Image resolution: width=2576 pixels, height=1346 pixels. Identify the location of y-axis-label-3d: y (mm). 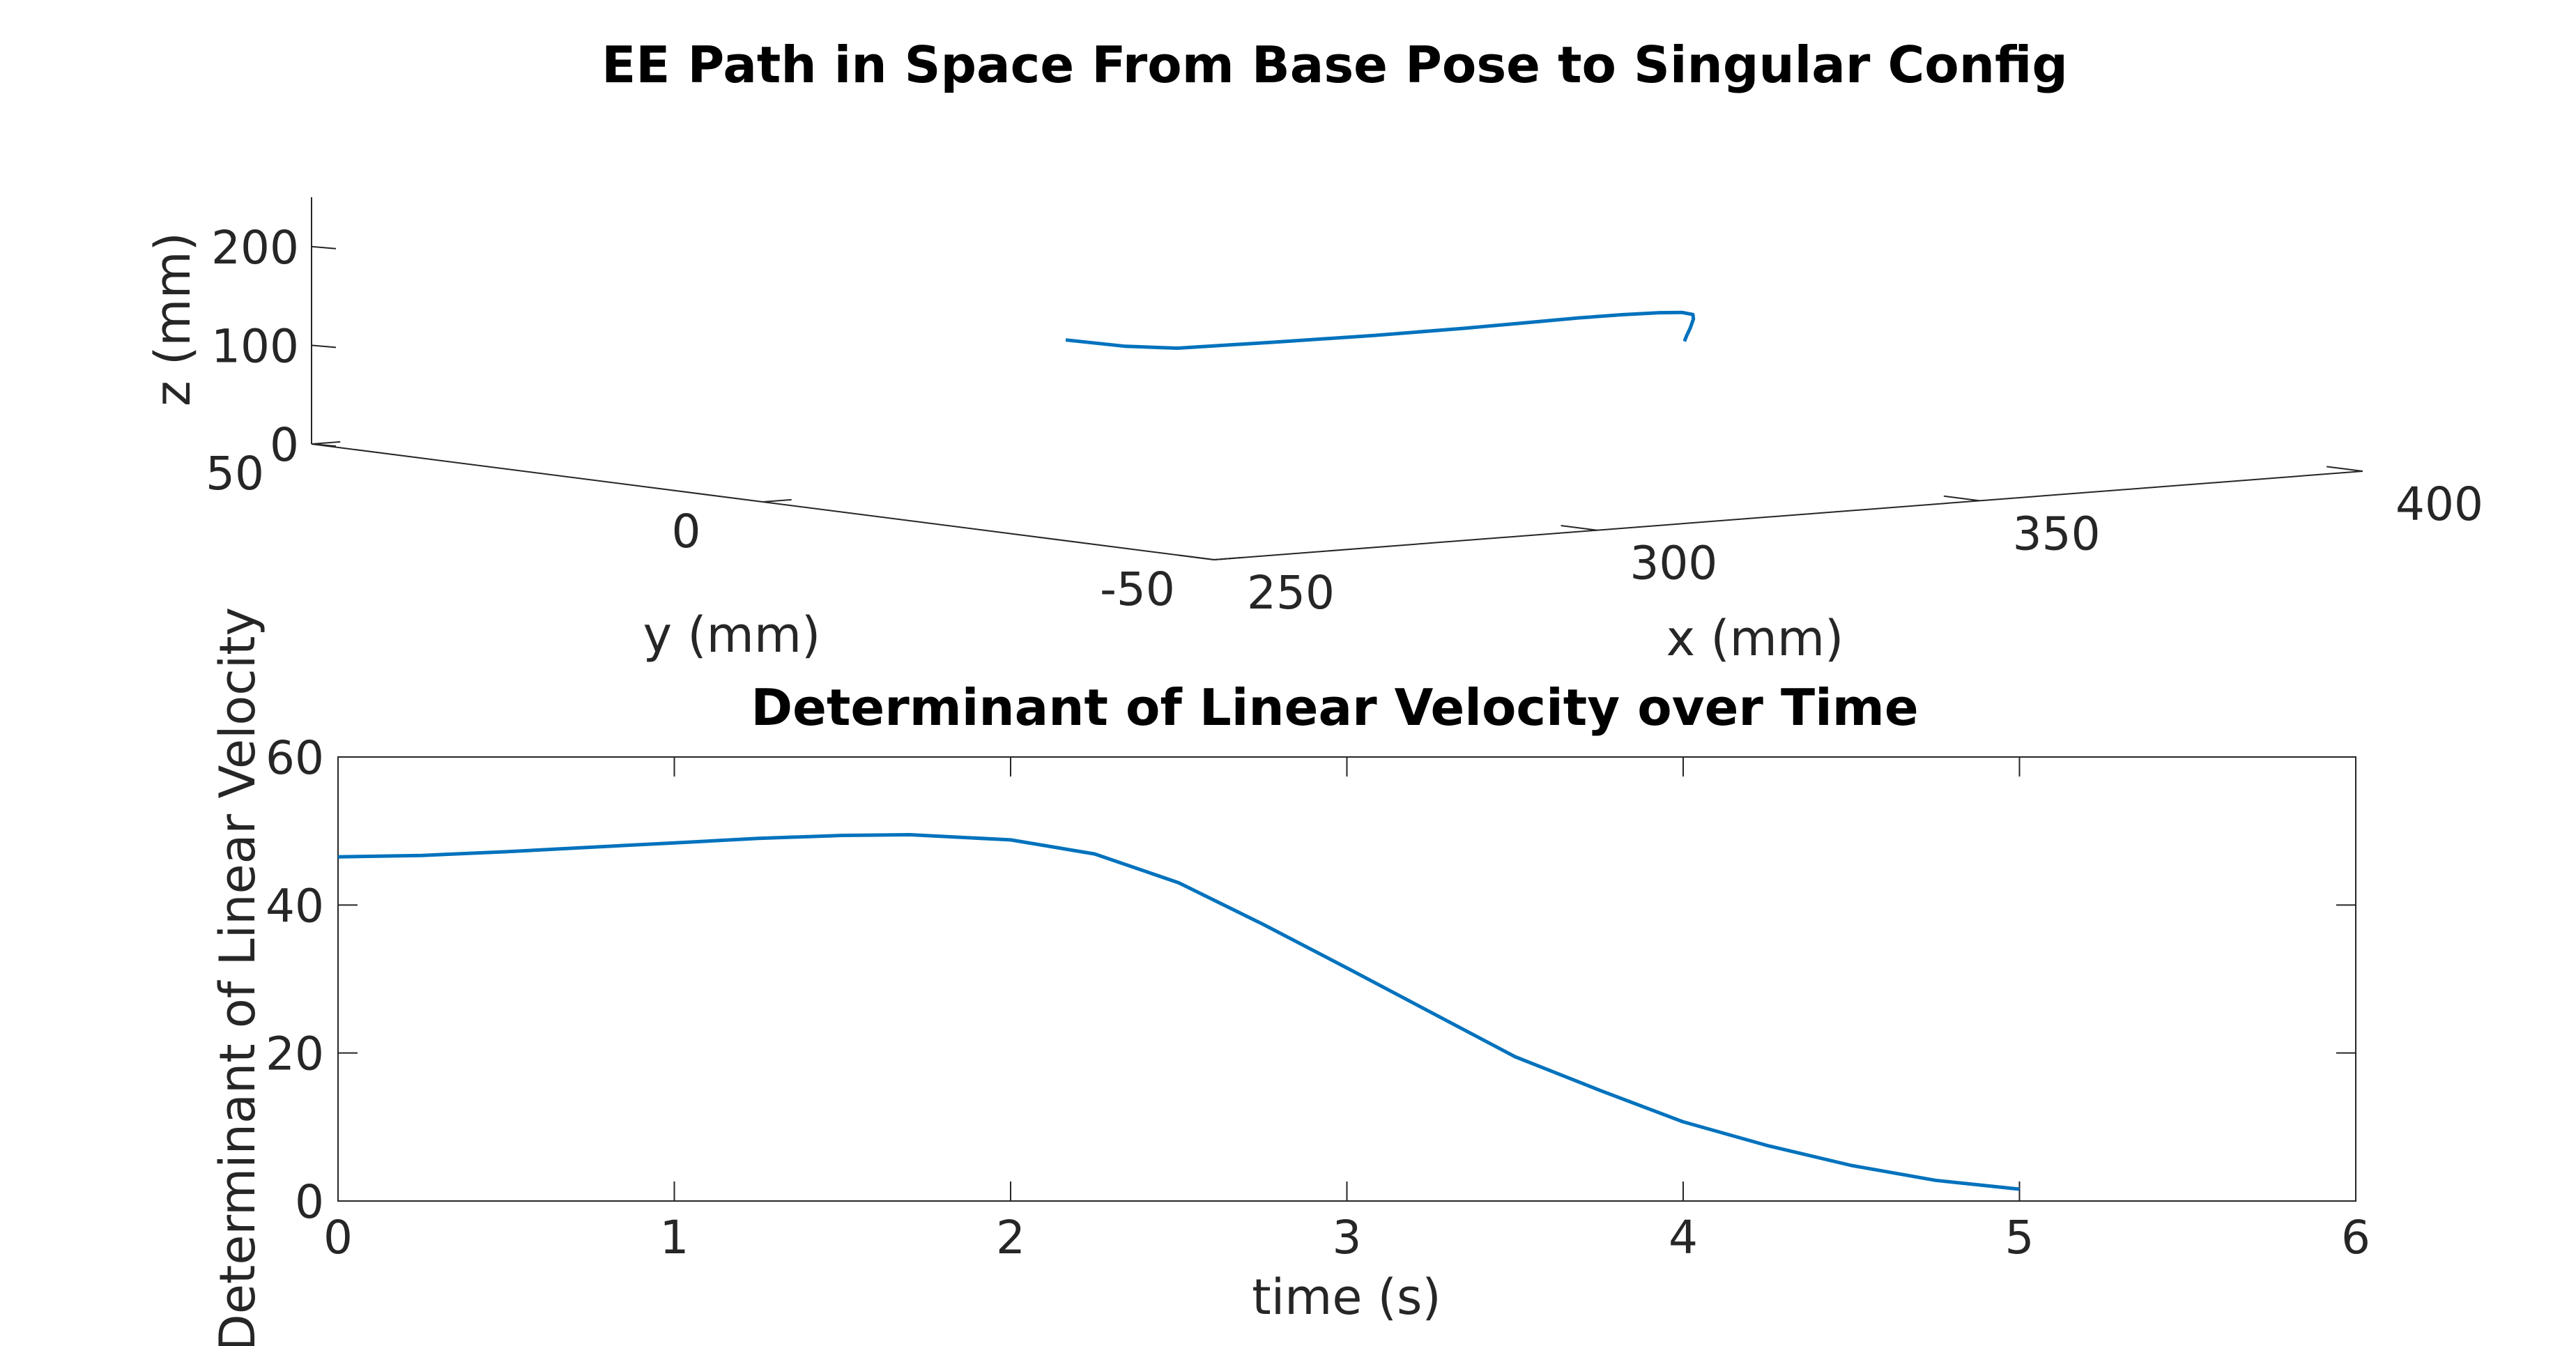
(732, 635).